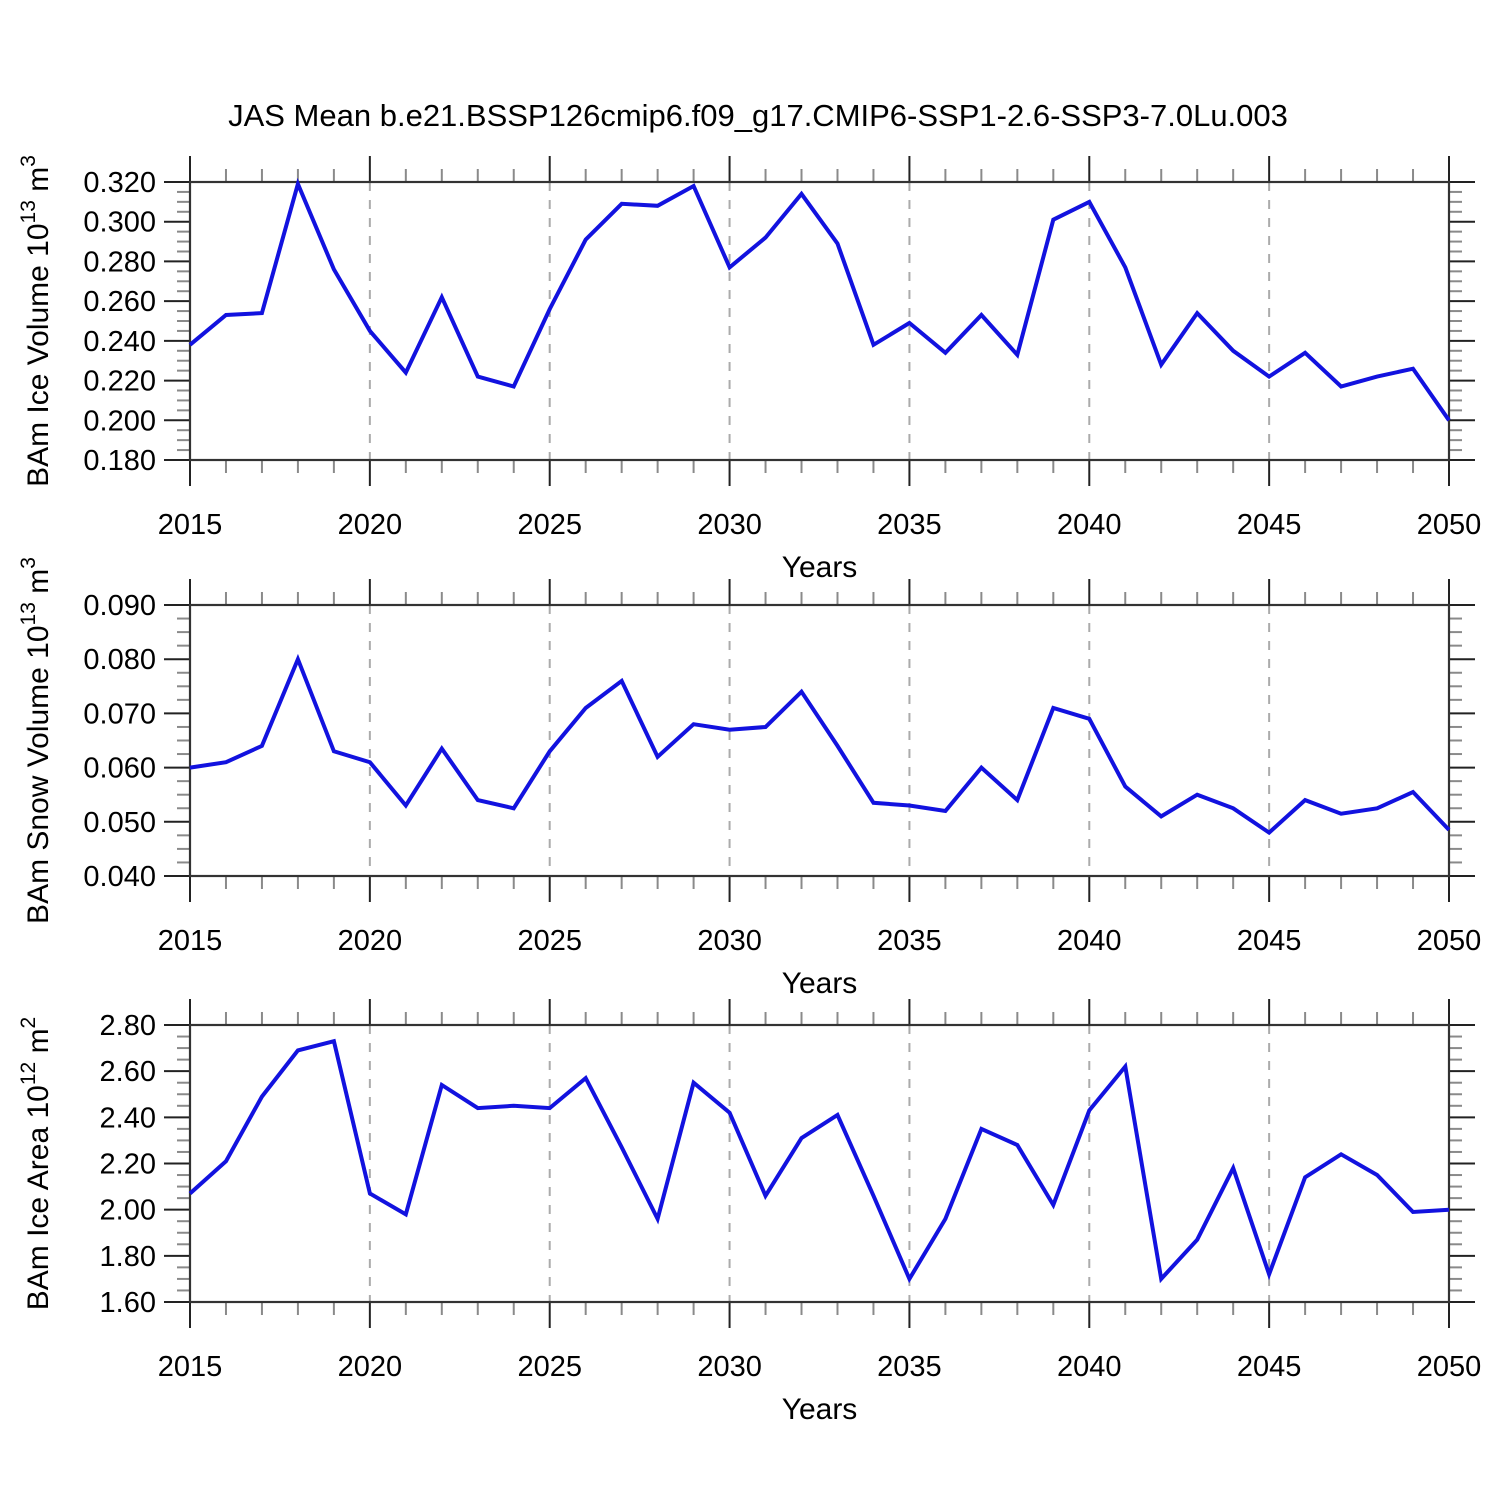 The image size is (1500, 1500). What do you see at coordinates (119, 421) in the screenshot?
I see `y-tick-label: 0.200` at bounding box center [119, 421].